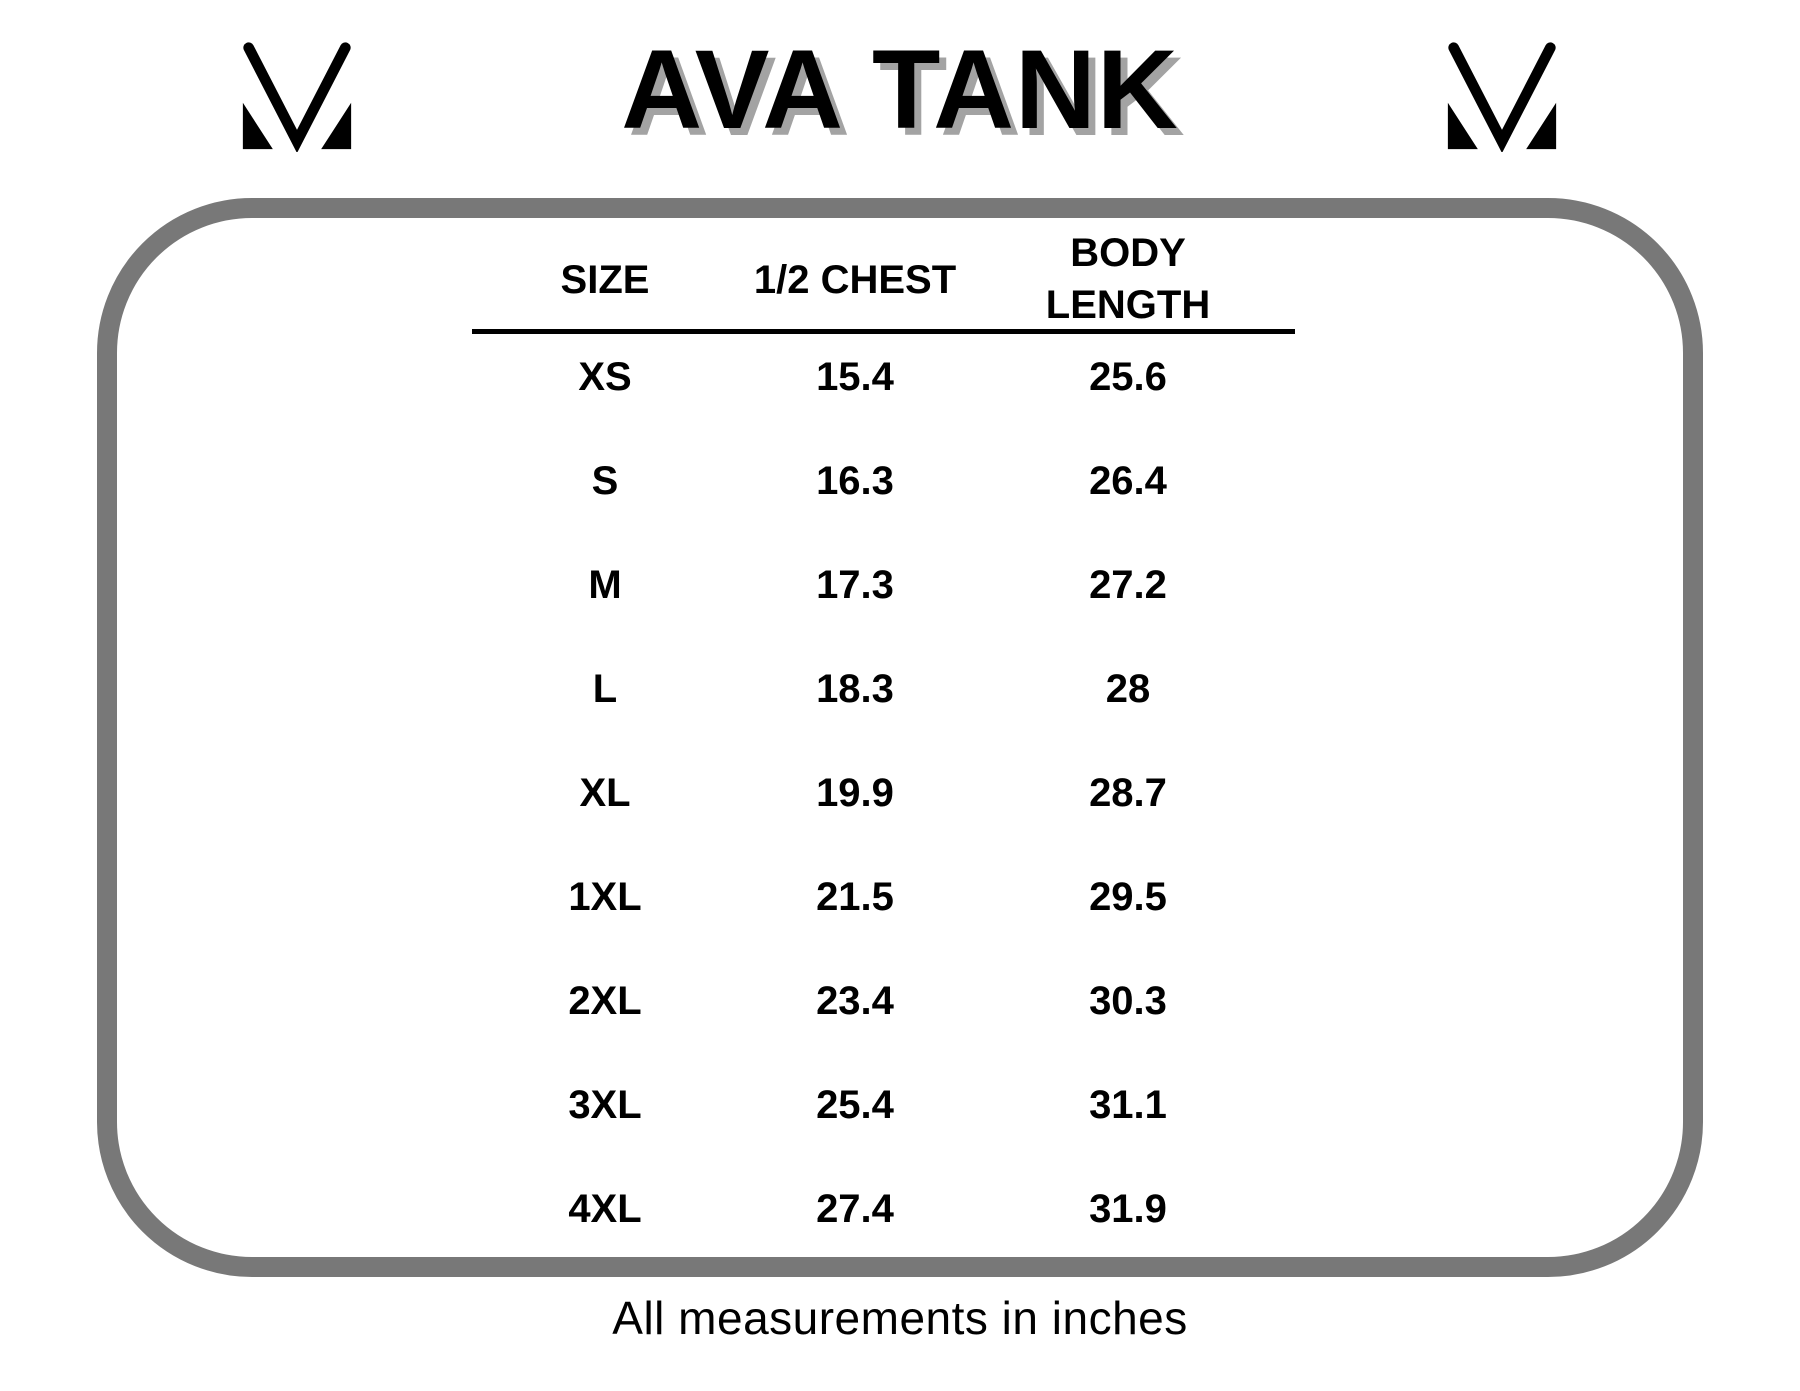 The height and width of the screenshot is (1391, 1800). I want to click on header-divider, so click(883, 331).